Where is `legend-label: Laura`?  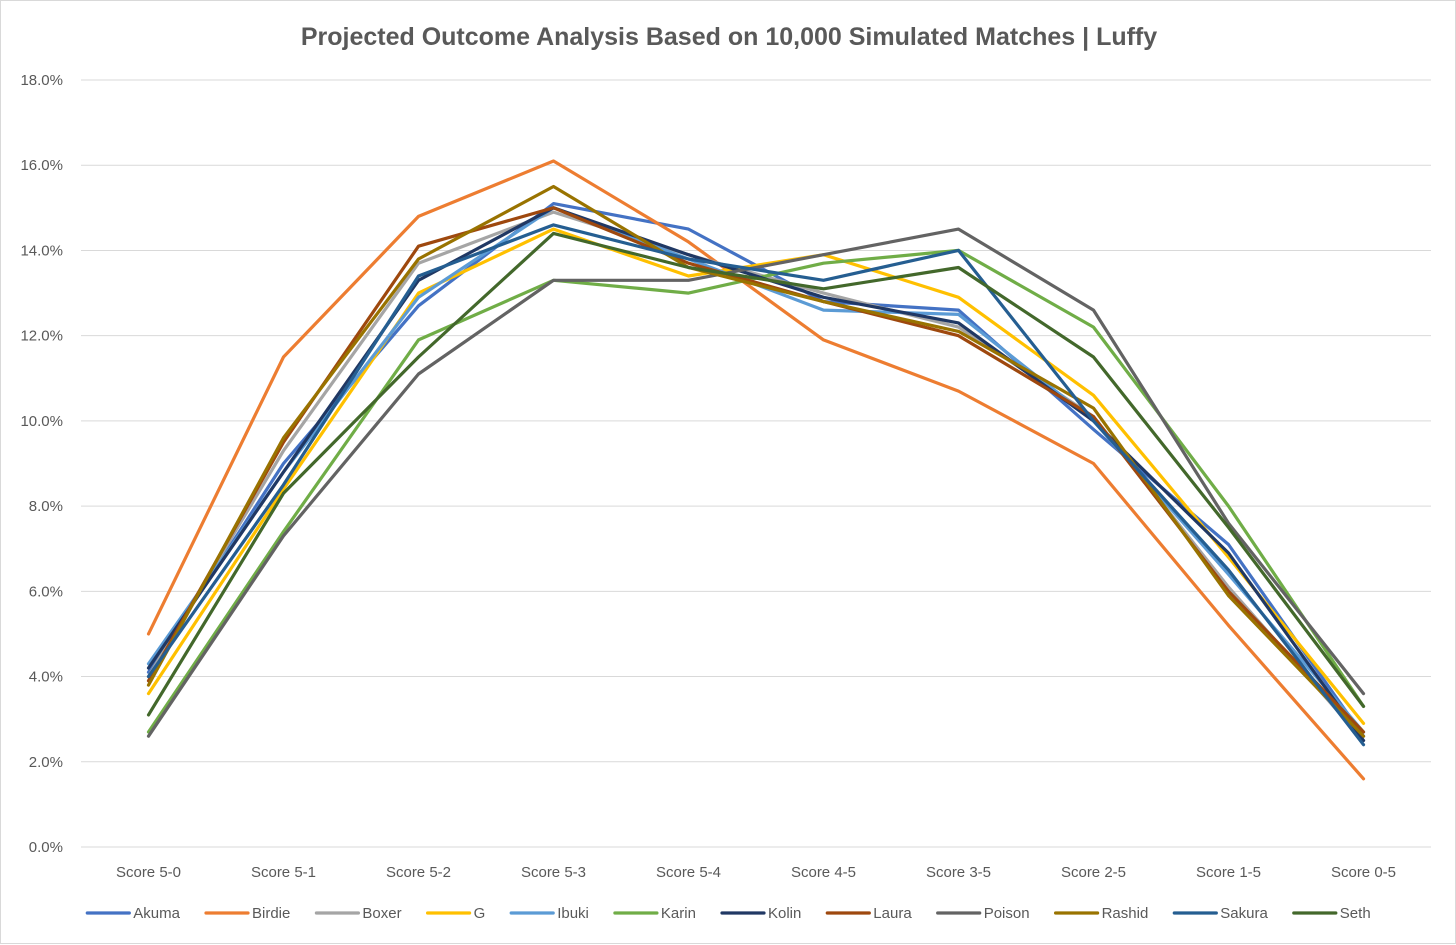 legend-label: Laura is located at coordinates (892, 913).